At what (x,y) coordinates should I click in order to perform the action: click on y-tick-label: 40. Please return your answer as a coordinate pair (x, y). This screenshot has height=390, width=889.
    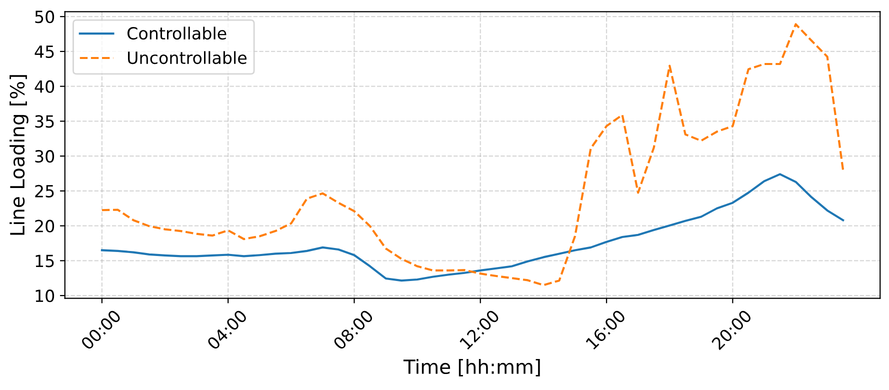
    Looking at the image, I should click on (44, 86).